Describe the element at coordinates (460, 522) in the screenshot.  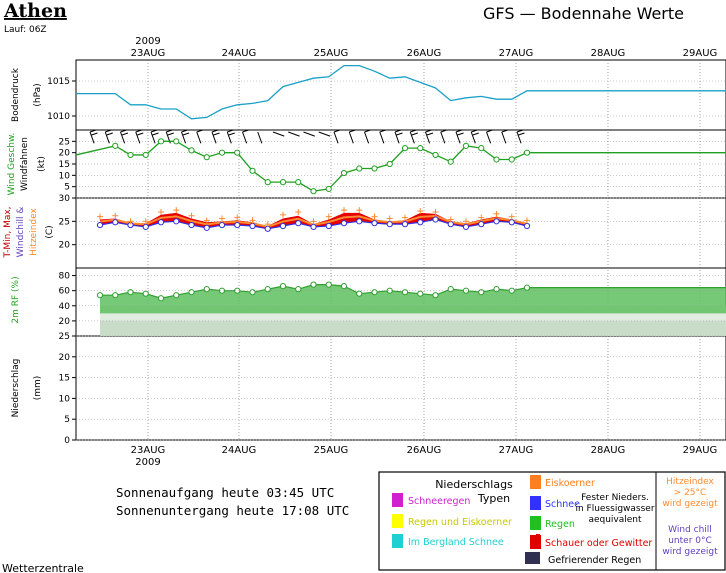
I see `legend-item: Regen und Eiskoerner` at that location.